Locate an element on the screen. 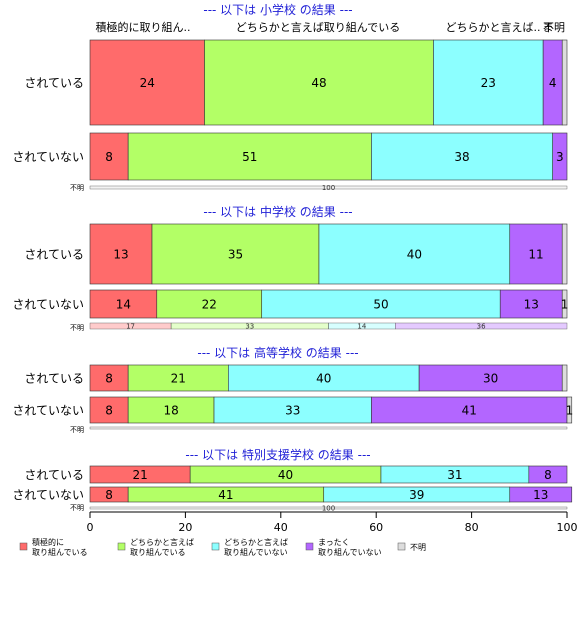 The image size is (580, 636). data-label: 36 is located at coordinates (481, 327).